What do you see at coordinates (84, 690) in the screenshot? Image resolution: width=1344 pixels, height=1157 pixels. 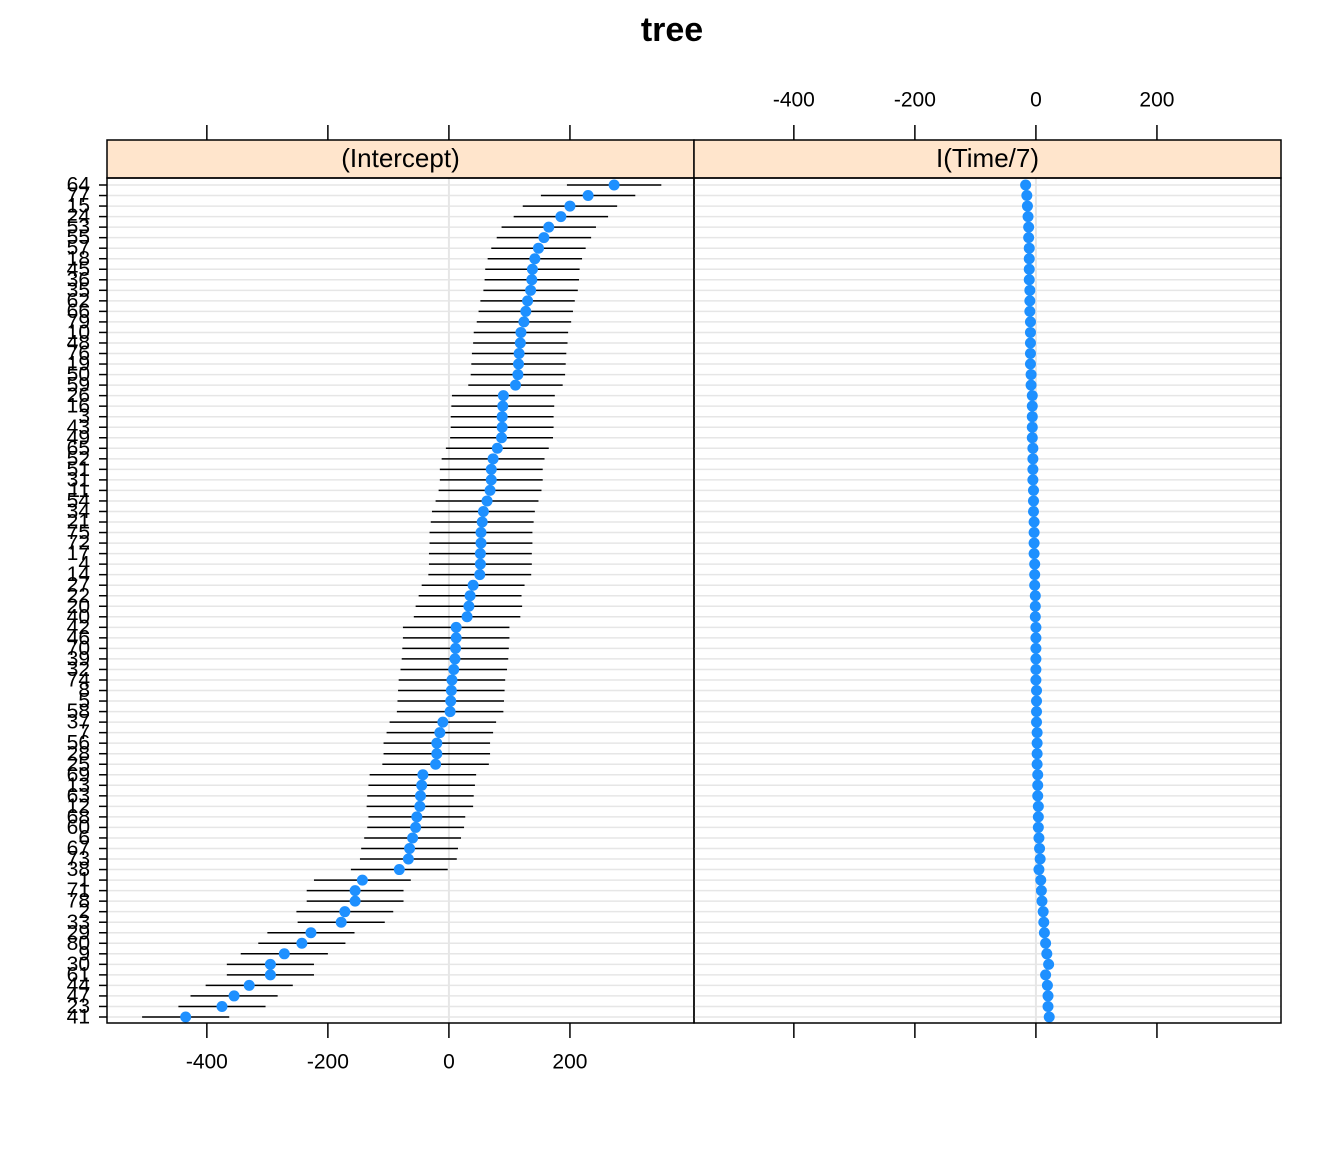 I see `y-tick-label: 8` at bounding box center [84, 690].